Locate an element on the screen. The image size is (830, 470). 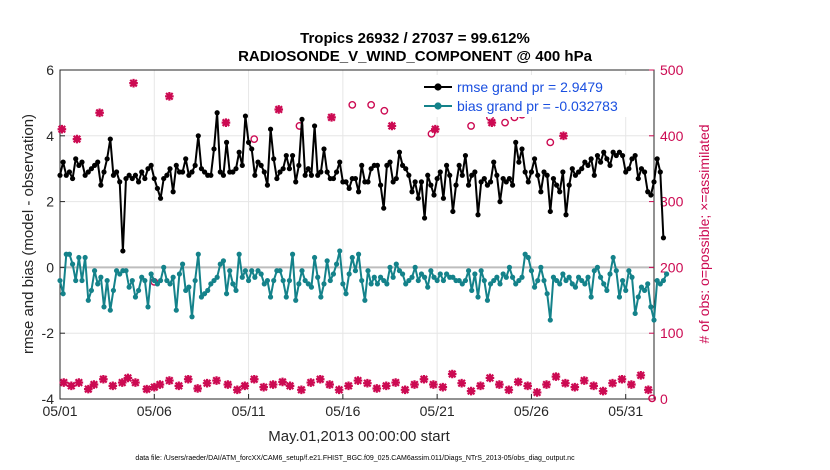
obs-possible-marker is located at coordinates (550, 142).